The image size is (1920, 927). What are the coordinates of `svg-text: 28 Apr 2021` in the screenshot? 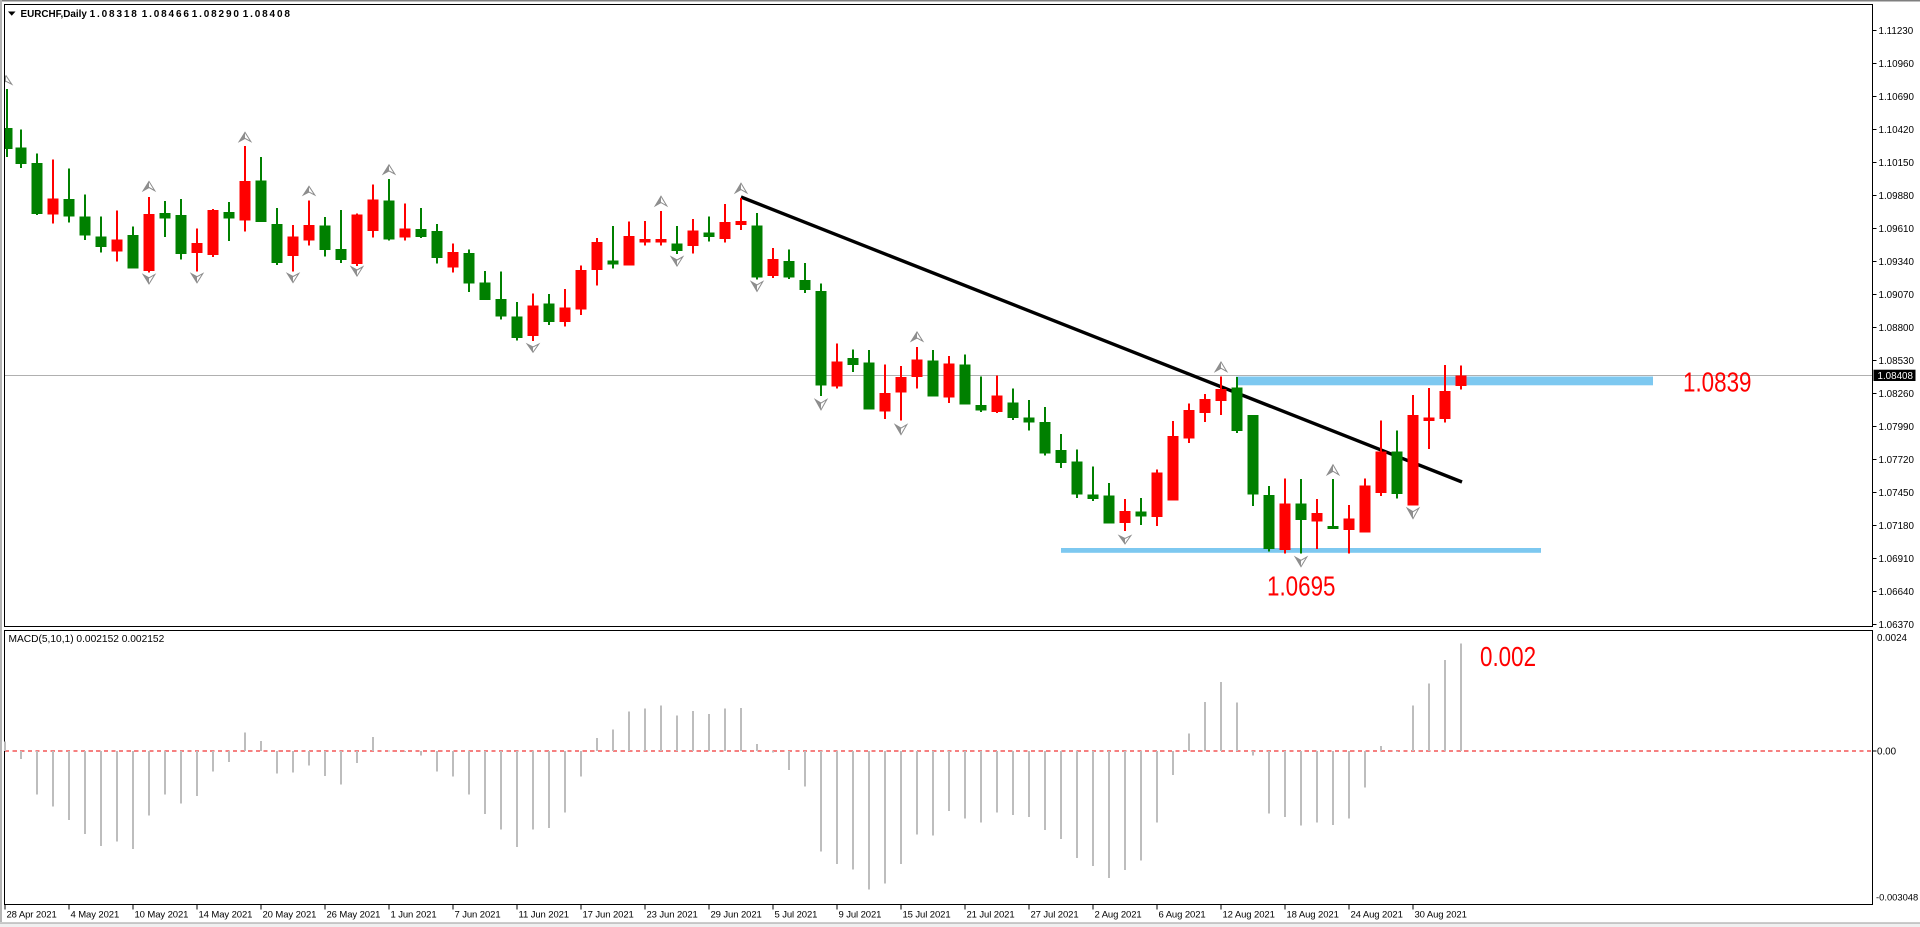 It's located at (32, 915).